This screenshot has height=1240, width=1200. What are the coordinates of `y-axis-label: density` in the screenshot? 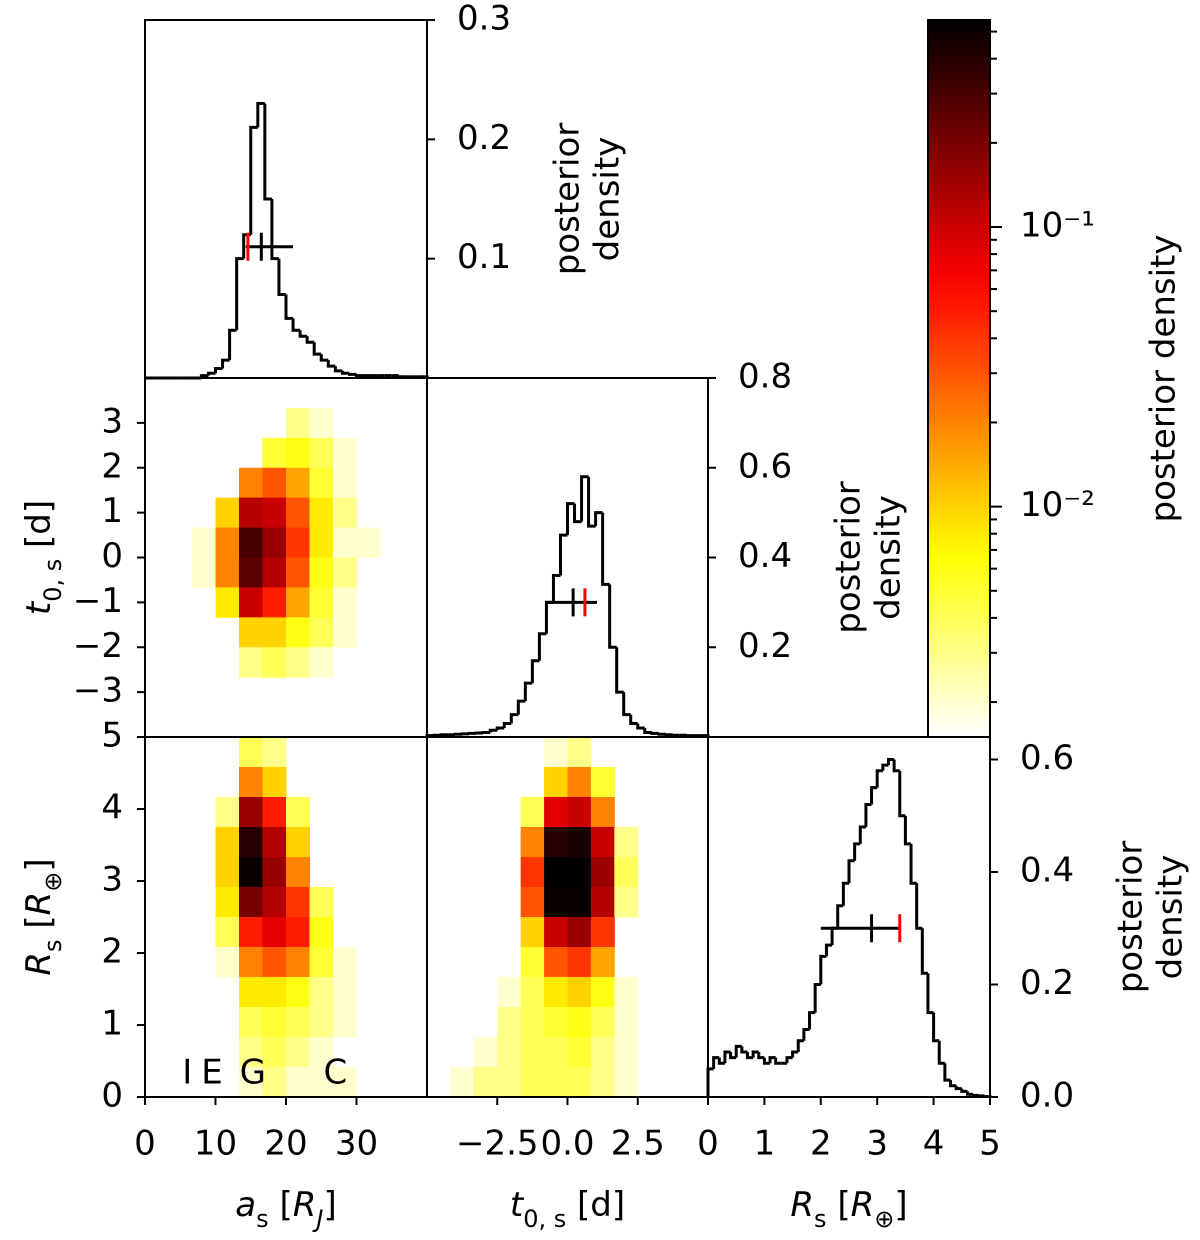 It's located at (608, 199).